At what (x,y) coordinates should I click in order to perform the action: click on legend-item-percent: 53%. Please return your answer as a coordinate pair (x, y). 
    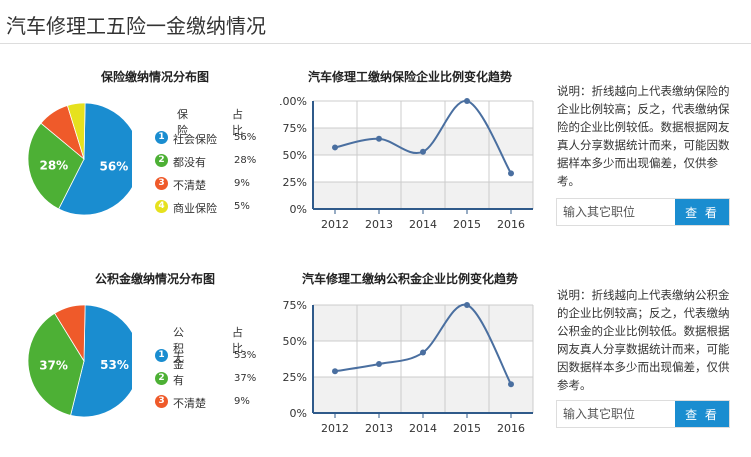
    Looking at the image, I should click on (245, 355).